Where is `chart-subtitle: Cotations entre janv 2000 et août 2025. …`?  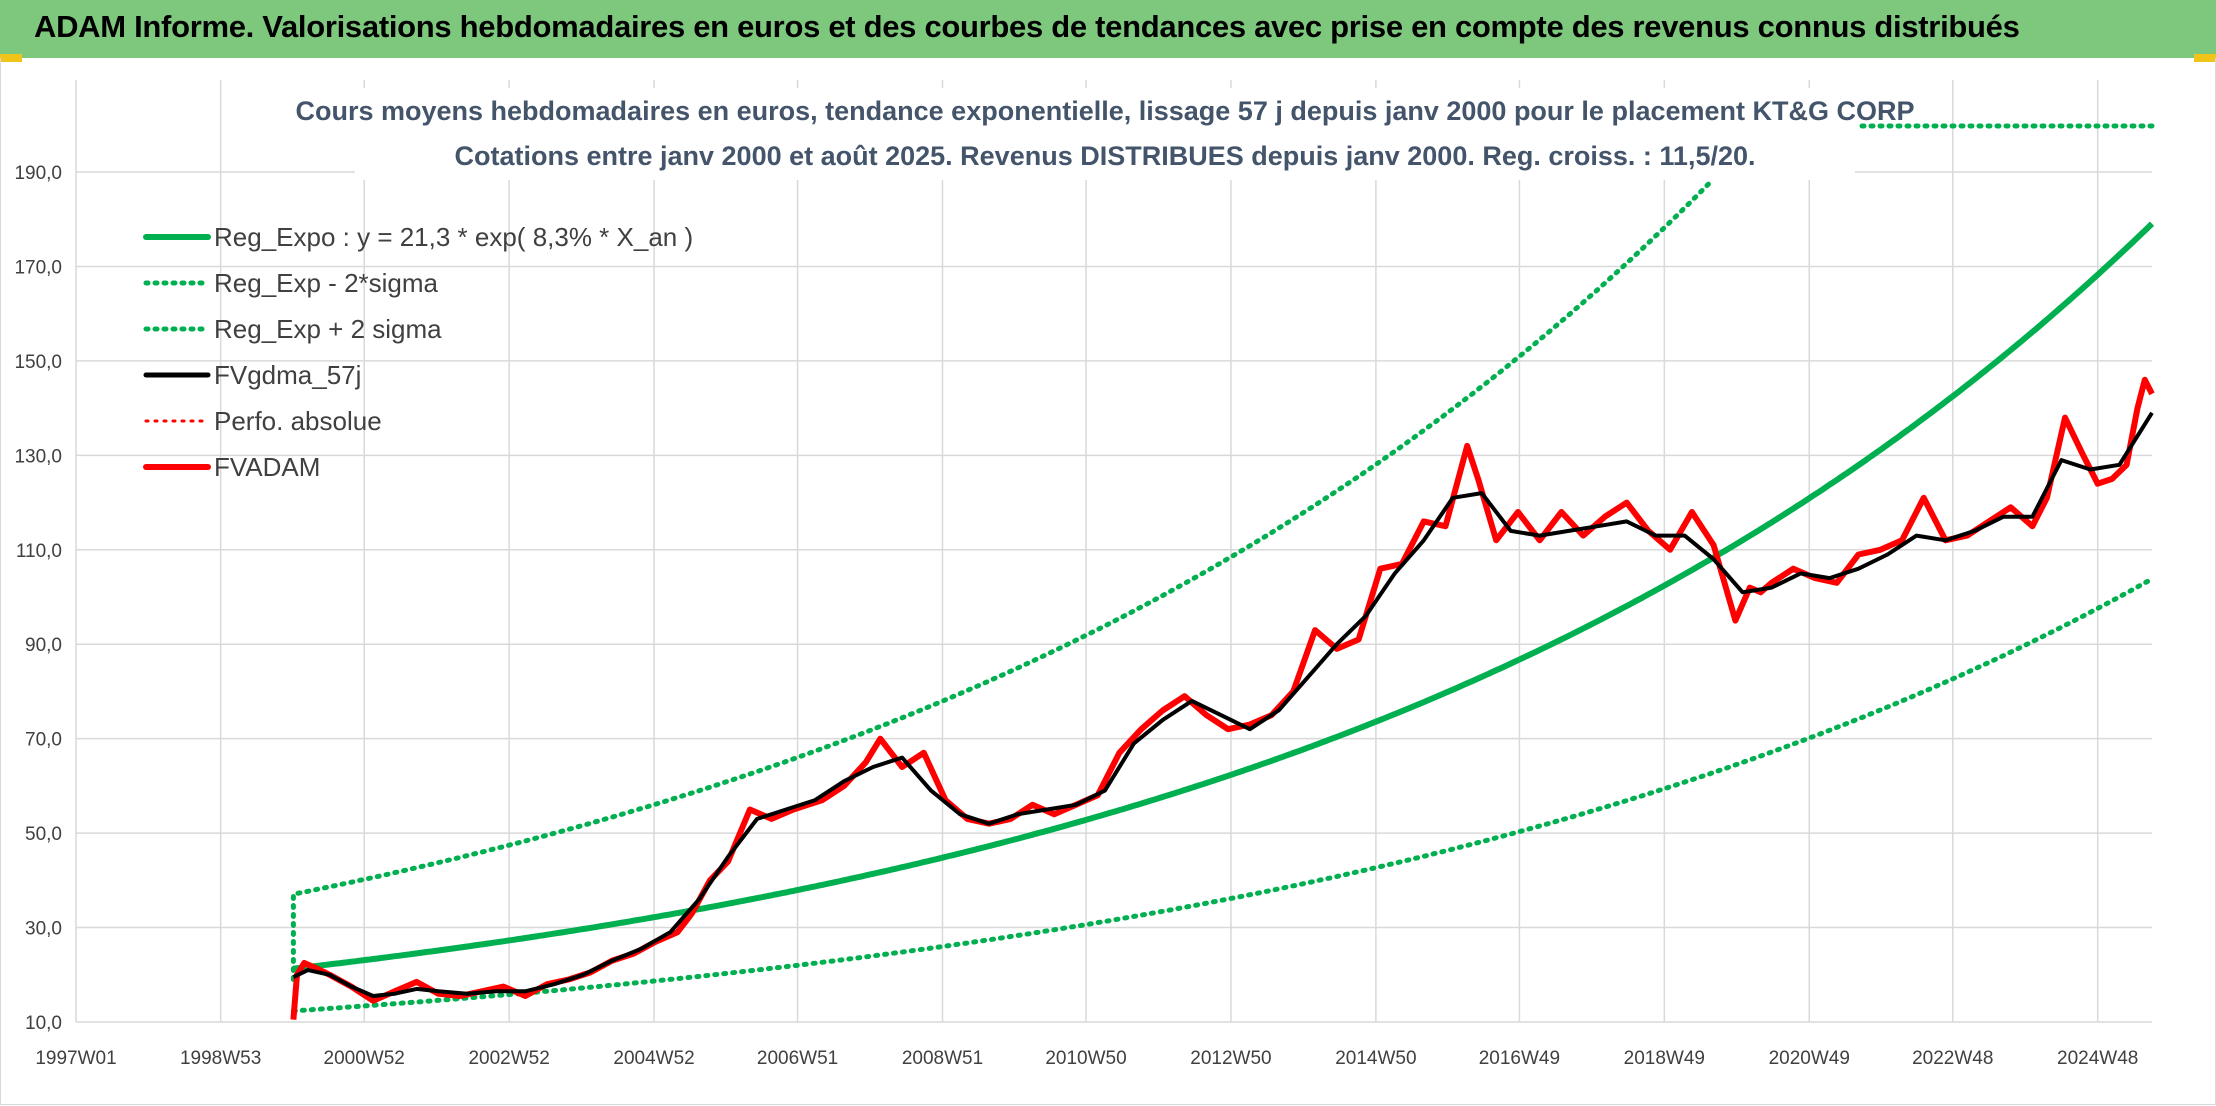 chart-subtitle: Cotations entre janv 2000 et août 2025. … is located at coordinates (1104, 156).